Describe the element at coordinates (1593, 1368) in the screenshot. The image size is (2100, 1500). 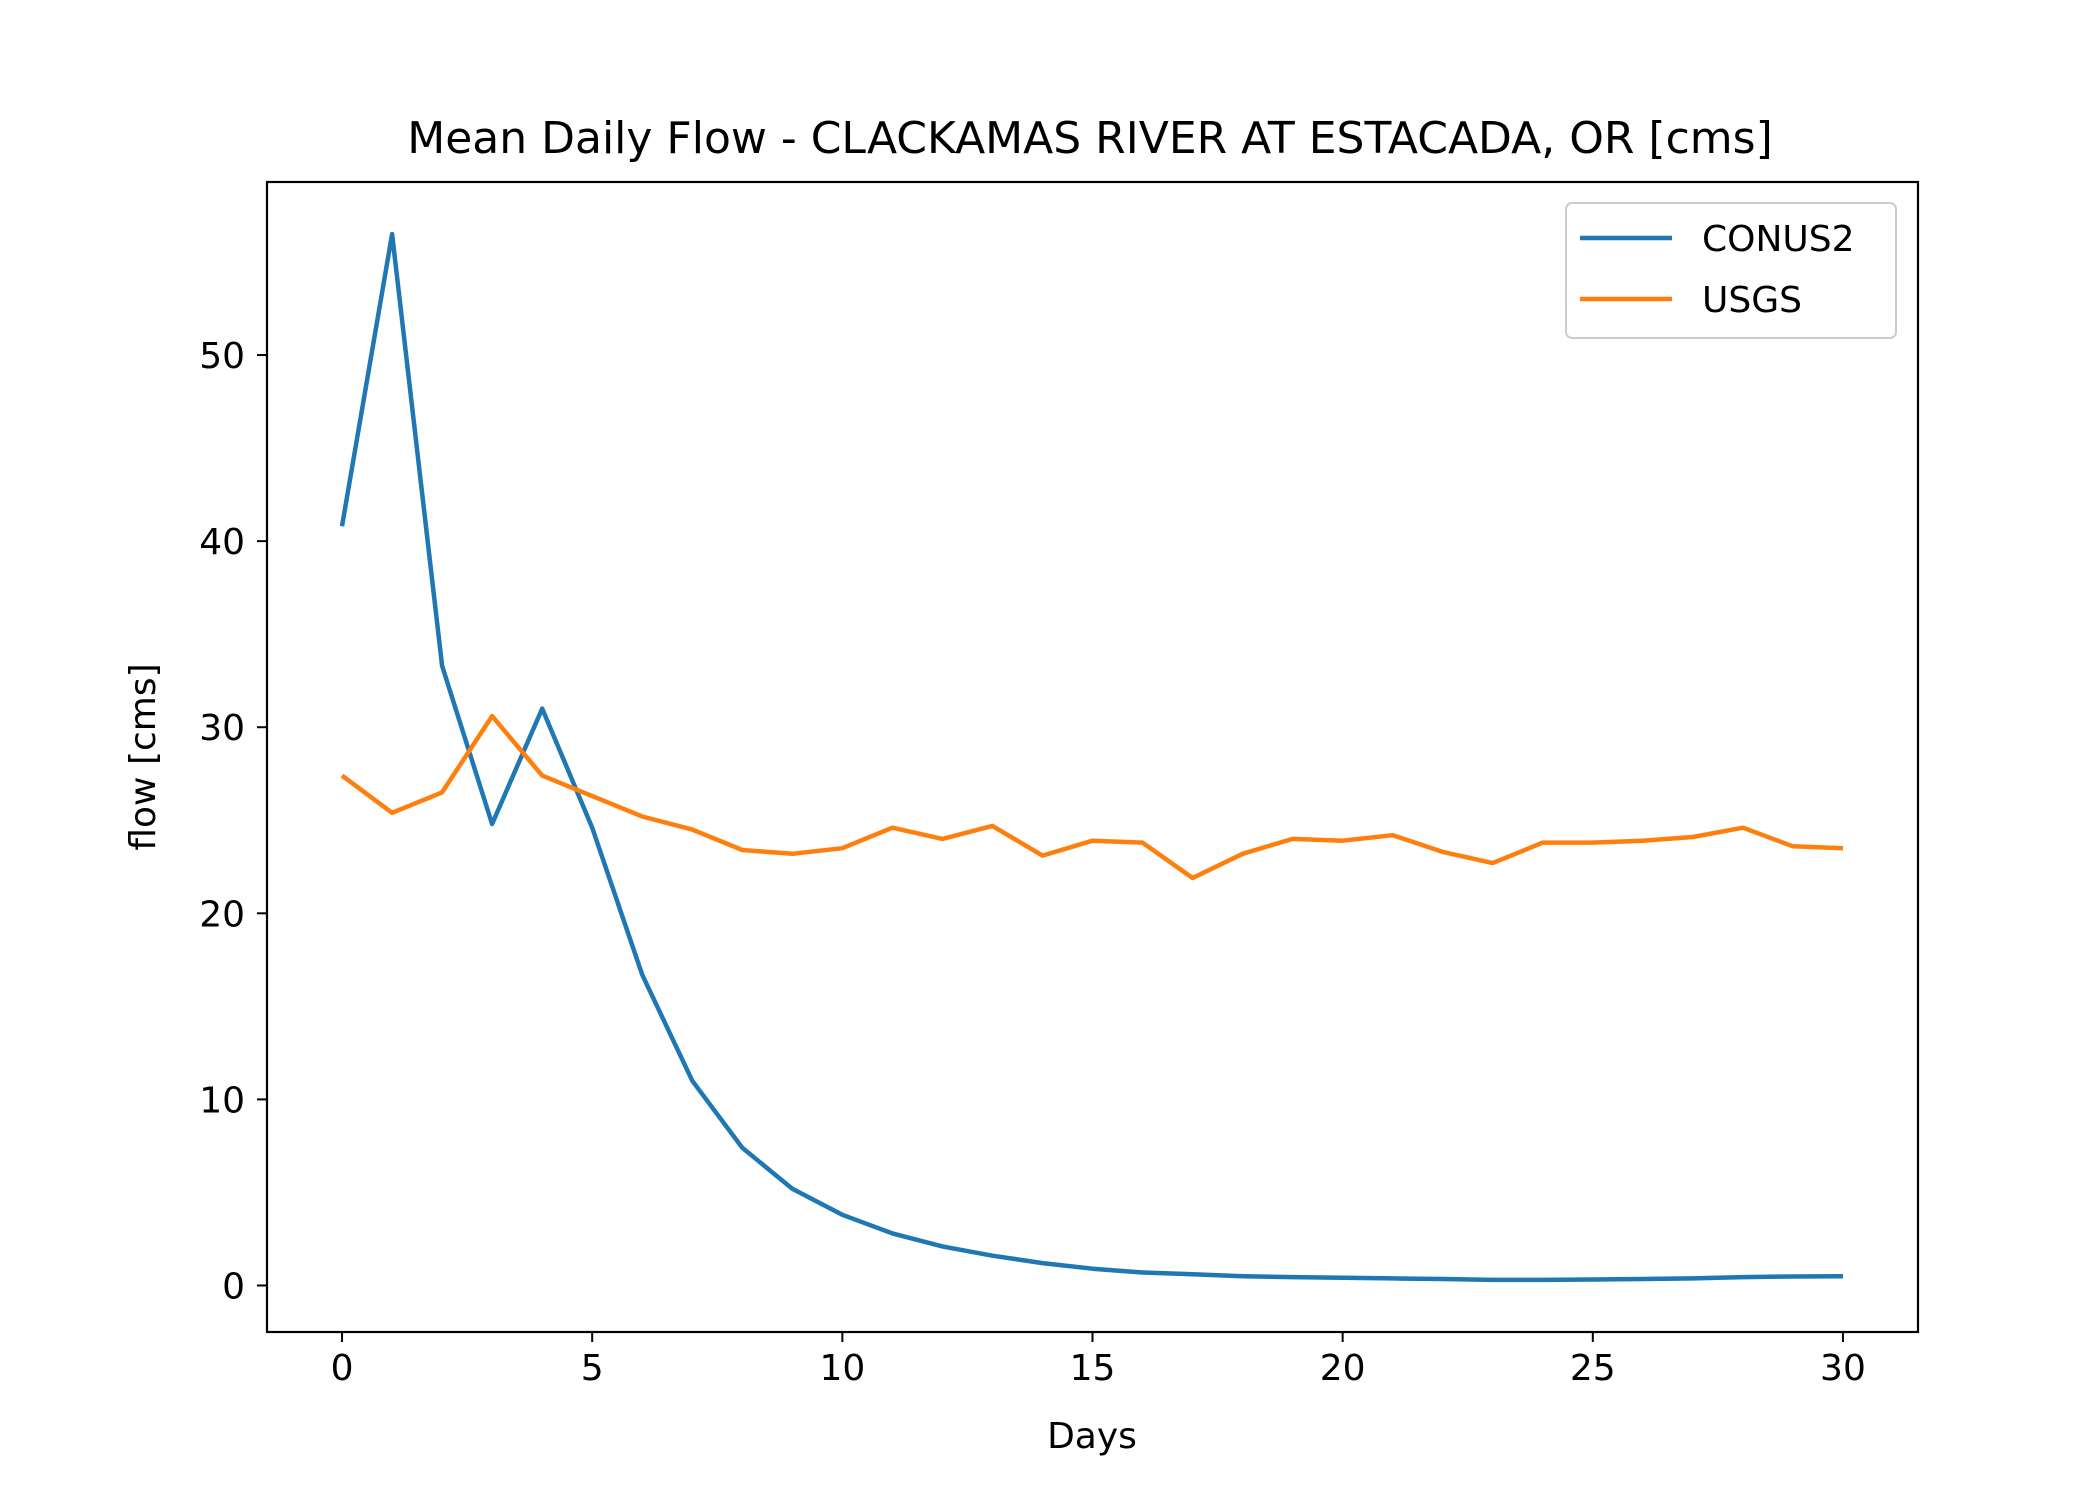
I see `x-tick-label: 25` at that location.